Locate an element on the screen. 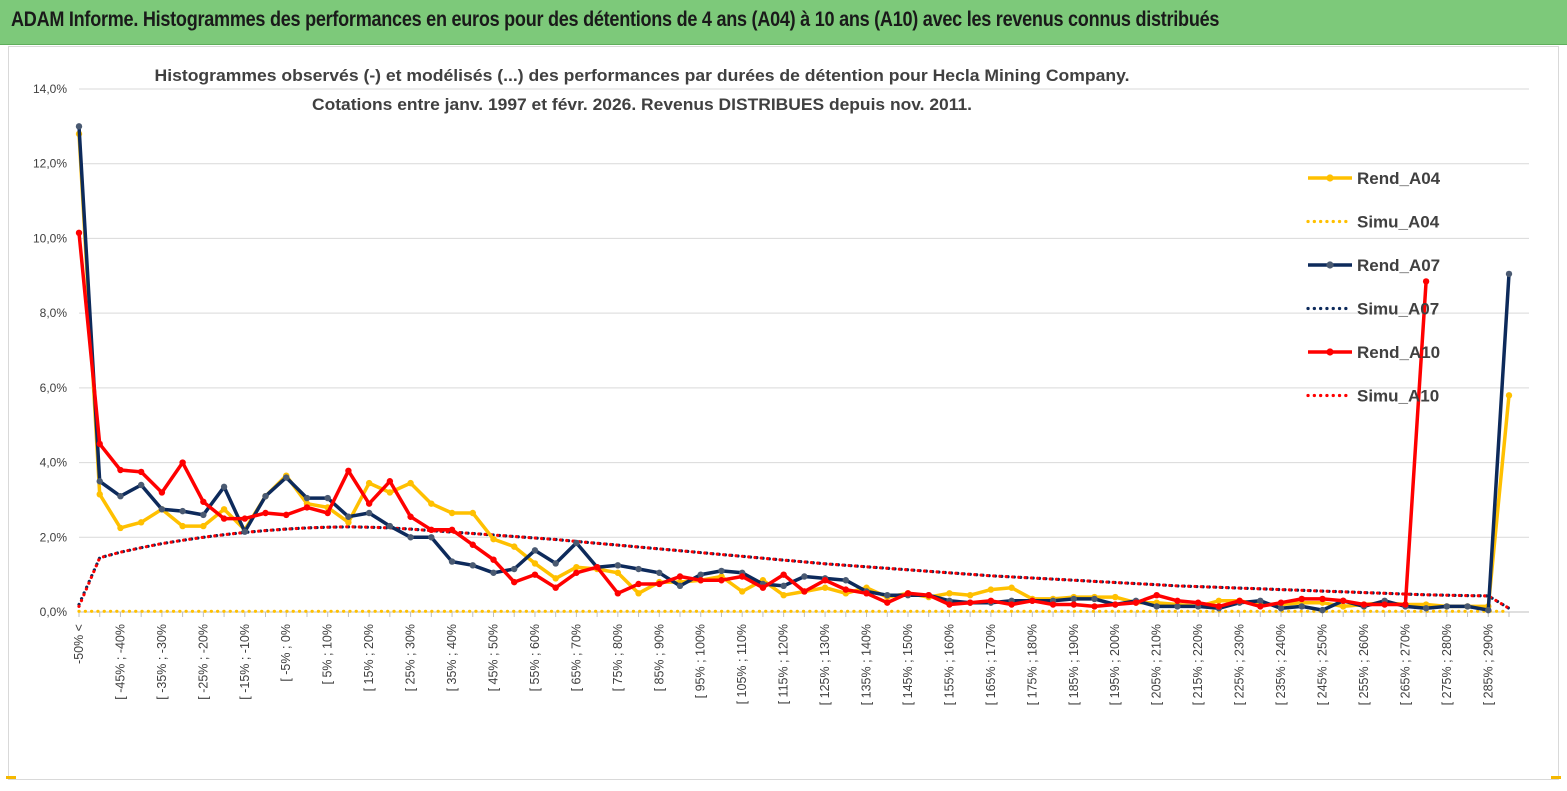 The height and width of the screenshot is (791, 1567). y-axis-ticks: 0,0% 2,0% 4,0% 6,0% 8,0% 10,0% 12,0% 14,0% is located at coordinates (50, 350).